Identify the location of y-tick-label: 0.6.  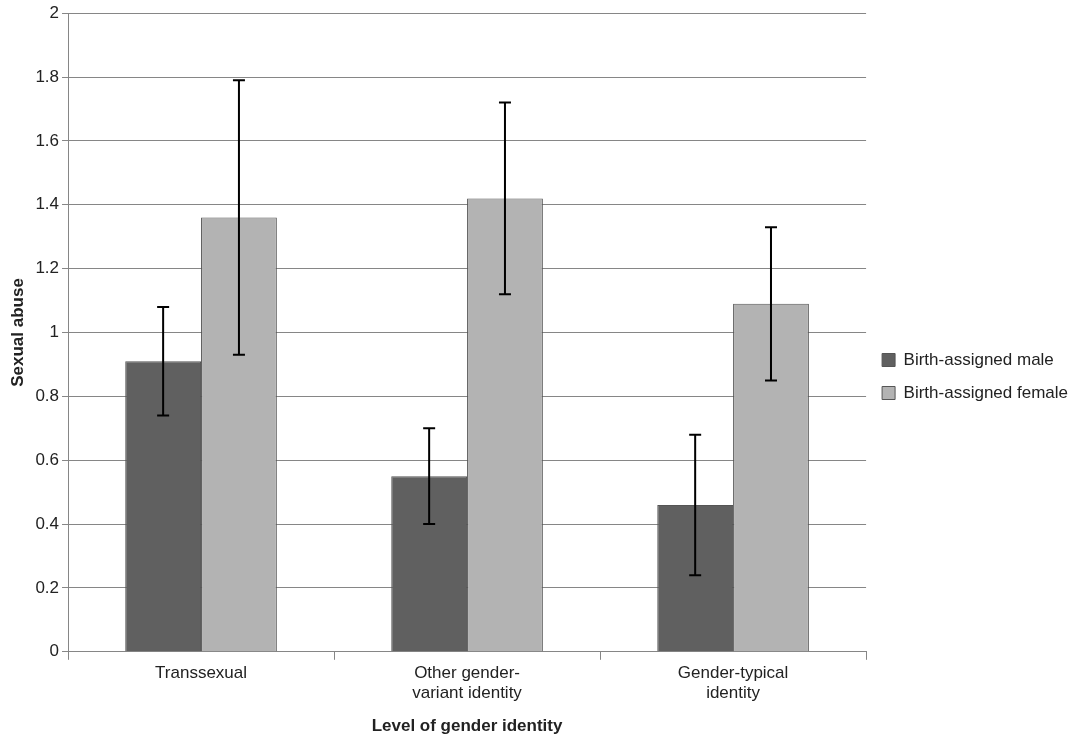
(47, 459).